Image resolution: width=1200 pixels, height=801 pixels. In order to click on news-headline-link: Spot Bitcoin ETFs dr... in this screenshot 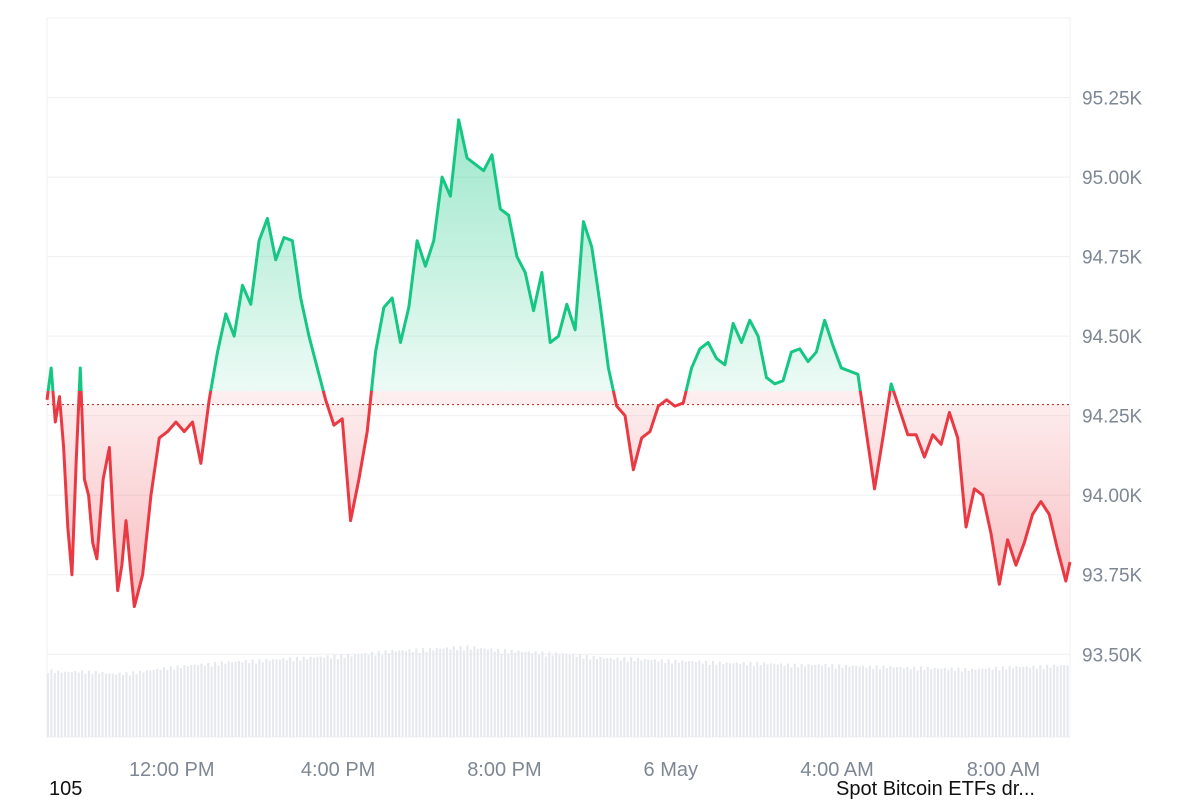, I will do `click(935, 789)`.